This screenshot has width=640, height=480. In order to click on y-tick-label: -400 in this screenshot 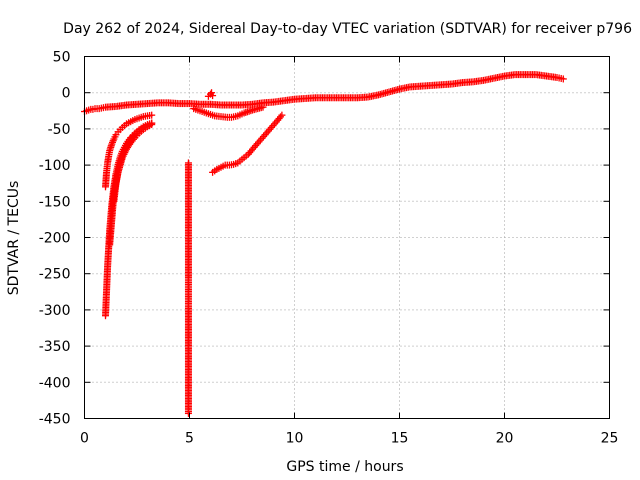, I will do `click(55, 383)`.